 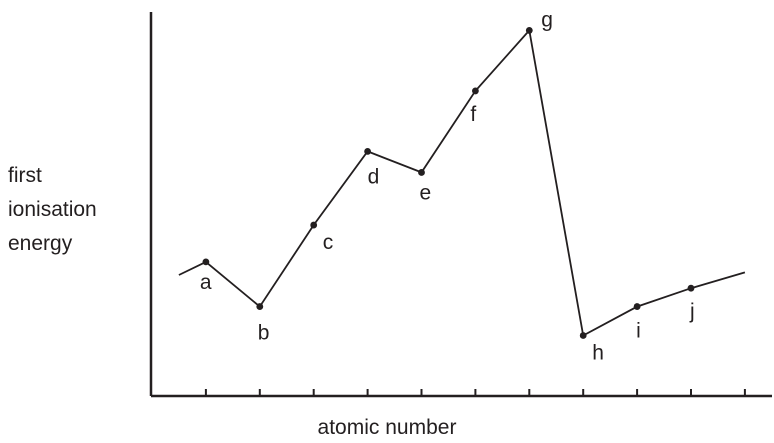 What do you see at coordinates (374, 176) in the screenshot?
I see `data-point-label-d: d` at bounding box center [374, 176].